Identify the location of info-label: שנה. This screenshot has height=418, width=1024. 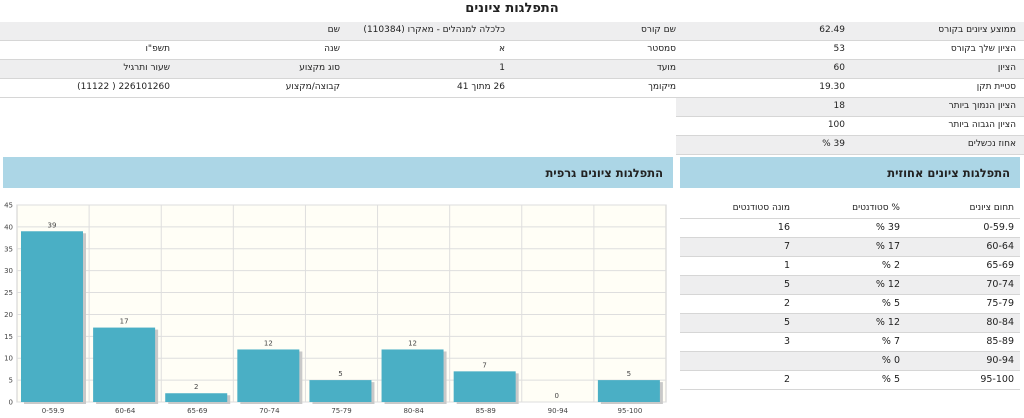
(332, 49).